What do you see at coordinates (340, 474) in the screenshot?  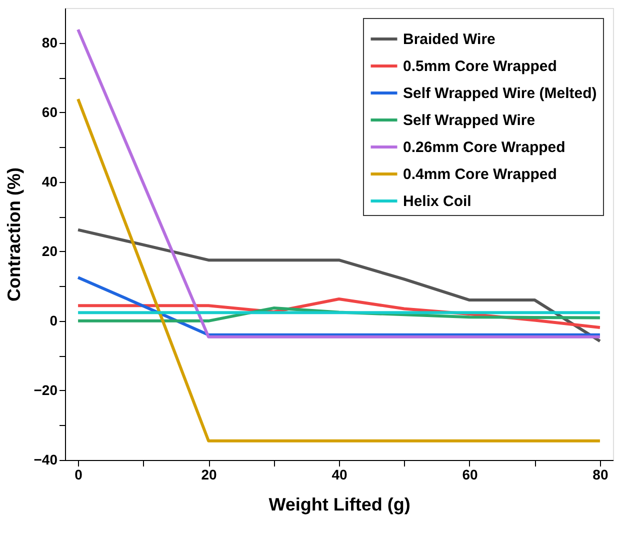 I see `x-tick-label: 40` at bounding box center [340, 474].